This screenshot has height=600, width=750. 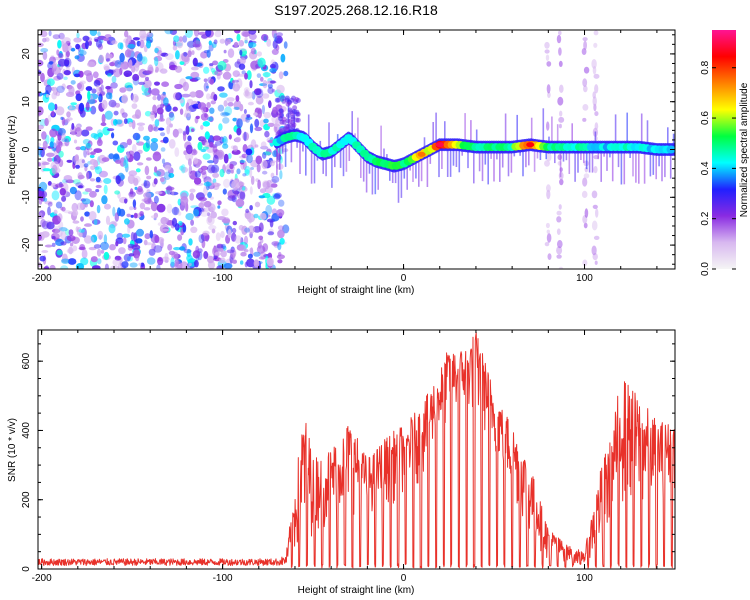 I want to click on snr-y-label: SNR (10 * v/v), so click(x=12, y=450).